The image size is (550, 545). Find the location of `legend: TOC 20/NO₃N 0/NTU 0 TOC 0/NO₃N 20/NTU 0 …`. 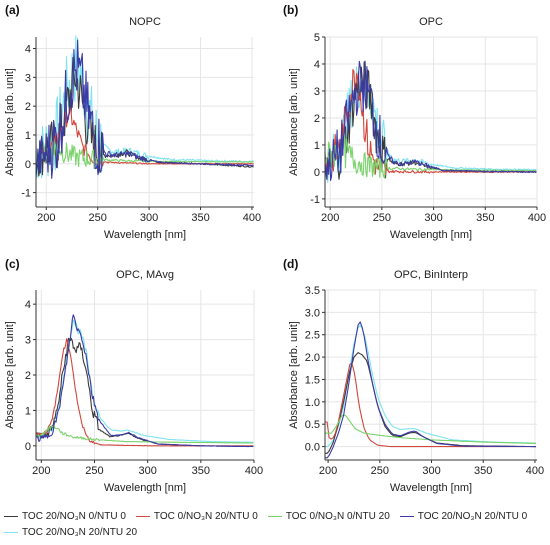

legend: TOC 20/NO₃N 0/NTU 0 TOC 0/NO₃N 20/NTU 0 … is located at coordinates (275, 524).